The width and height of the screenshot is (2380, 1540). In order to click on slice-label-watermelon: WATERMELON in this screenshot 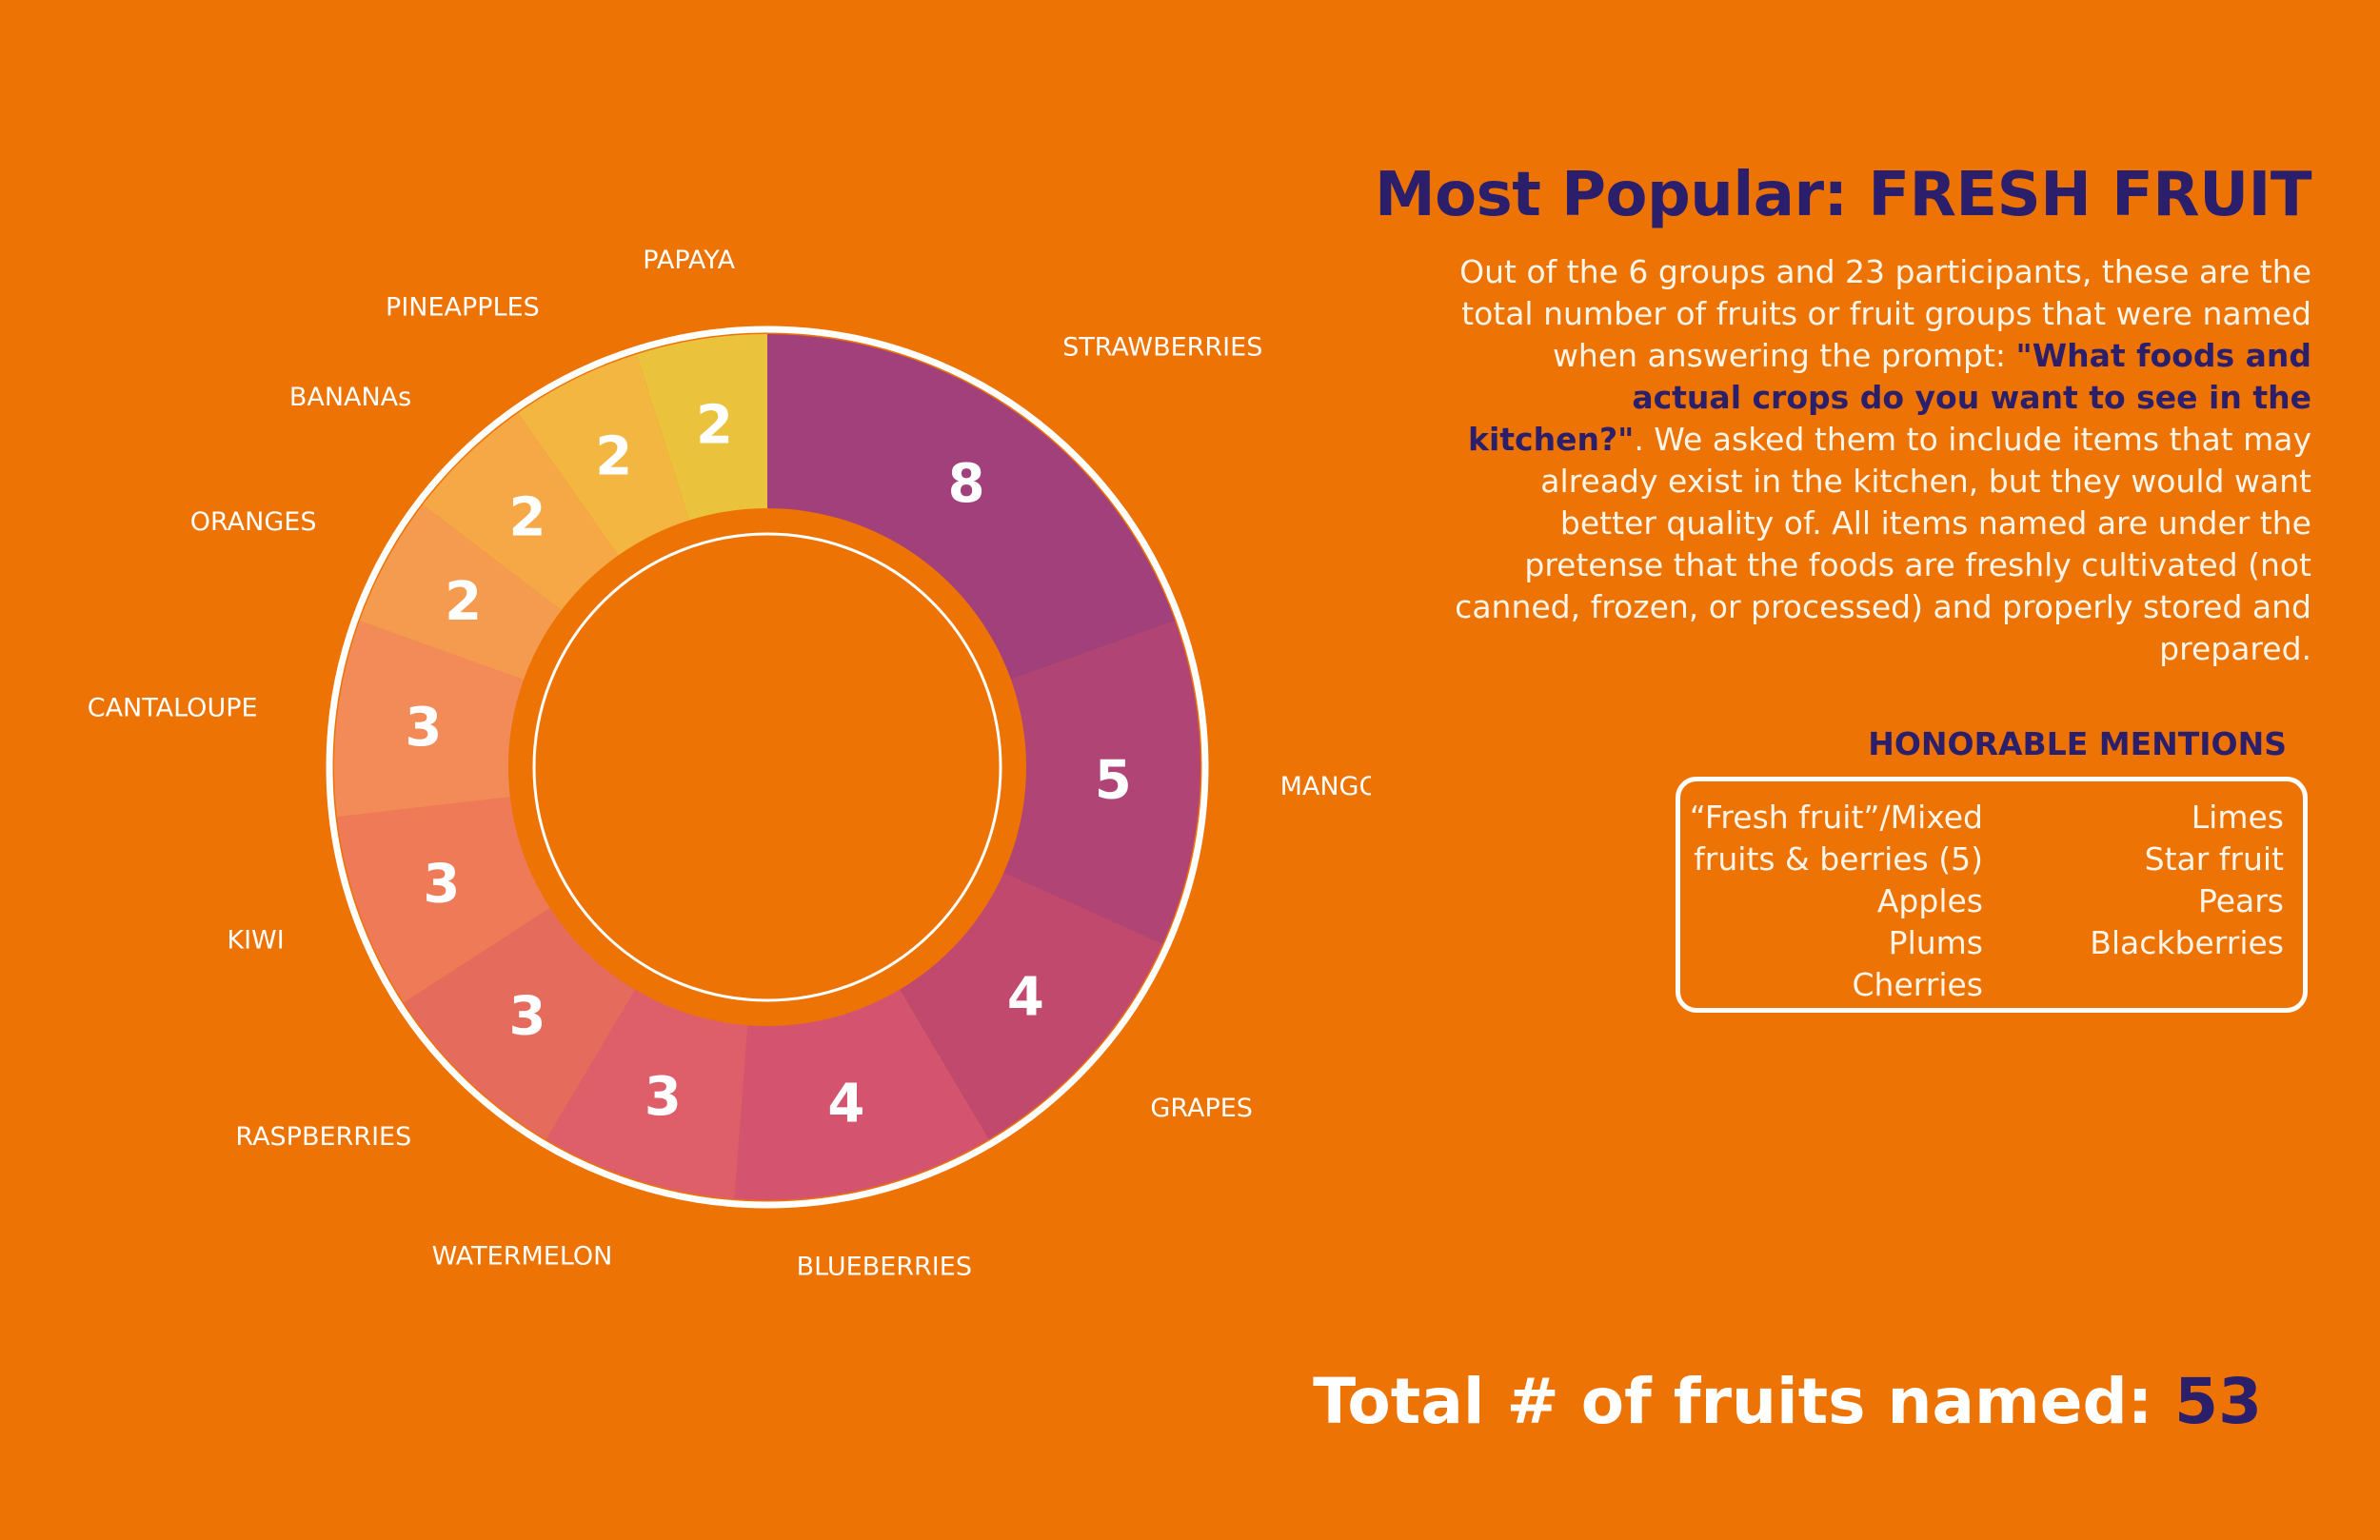, I will do `click(522, 1256)`.